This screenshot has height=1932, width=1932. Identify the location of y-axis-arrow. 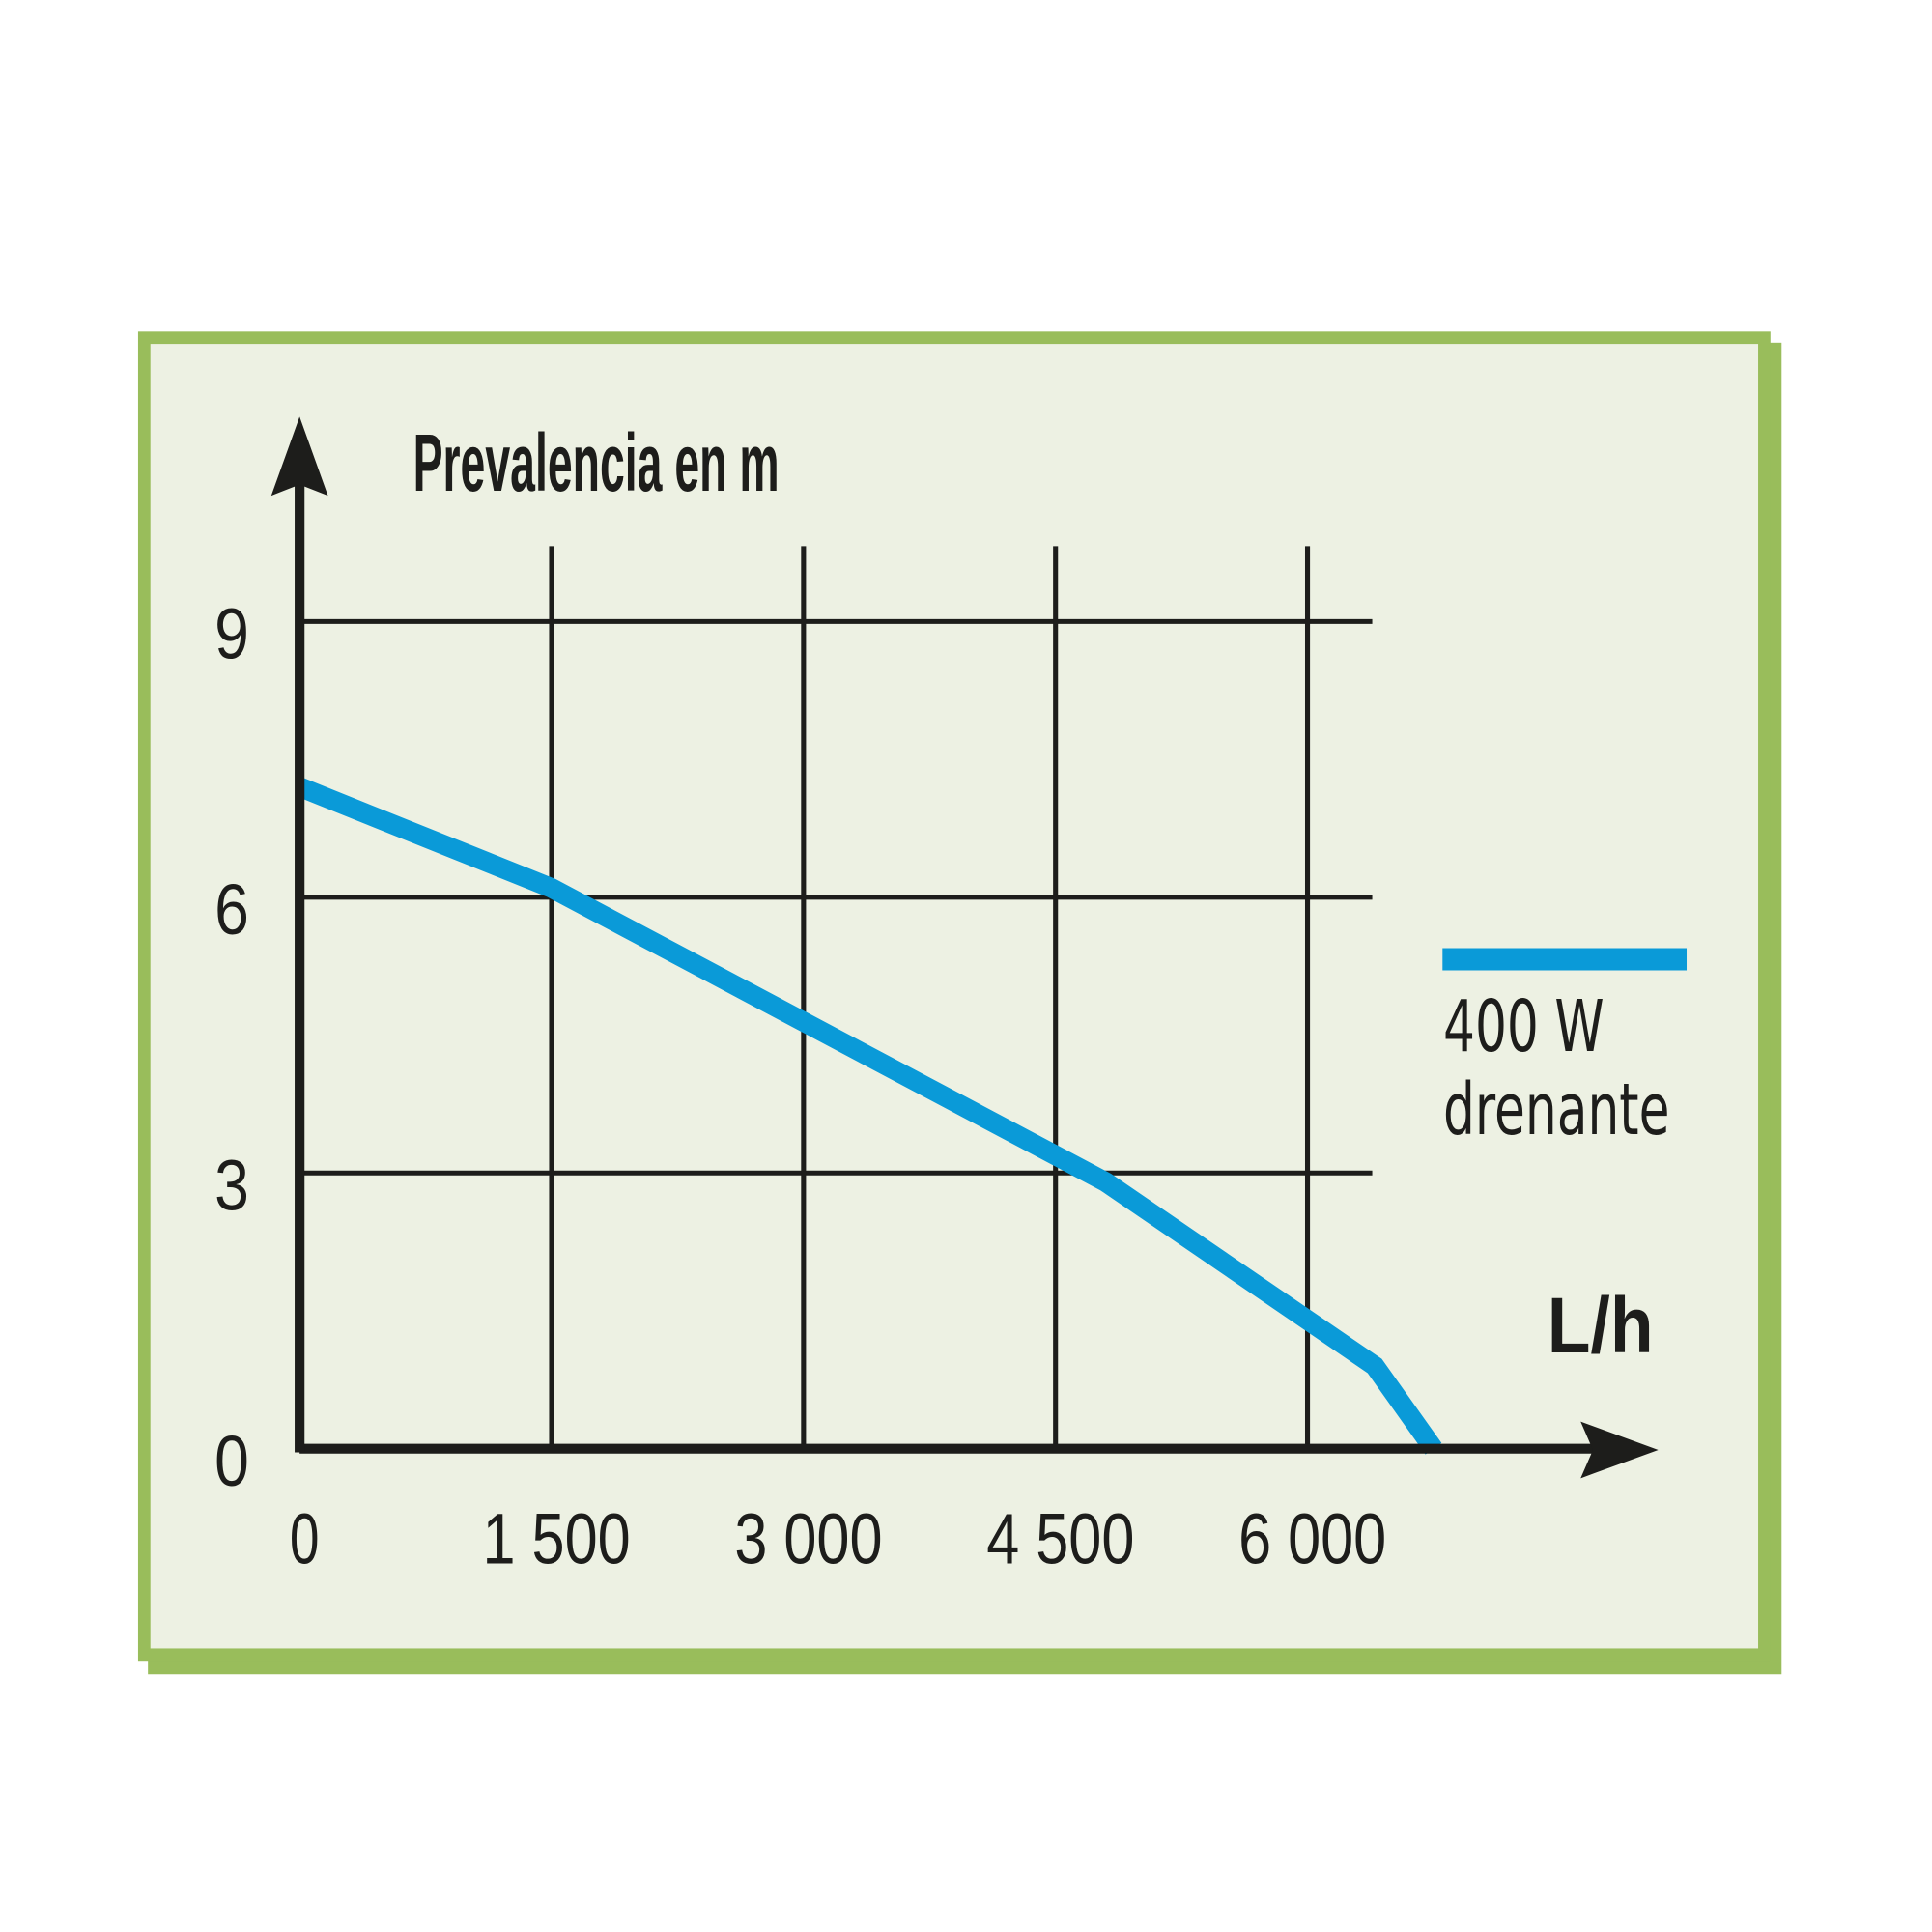
(299, 456).